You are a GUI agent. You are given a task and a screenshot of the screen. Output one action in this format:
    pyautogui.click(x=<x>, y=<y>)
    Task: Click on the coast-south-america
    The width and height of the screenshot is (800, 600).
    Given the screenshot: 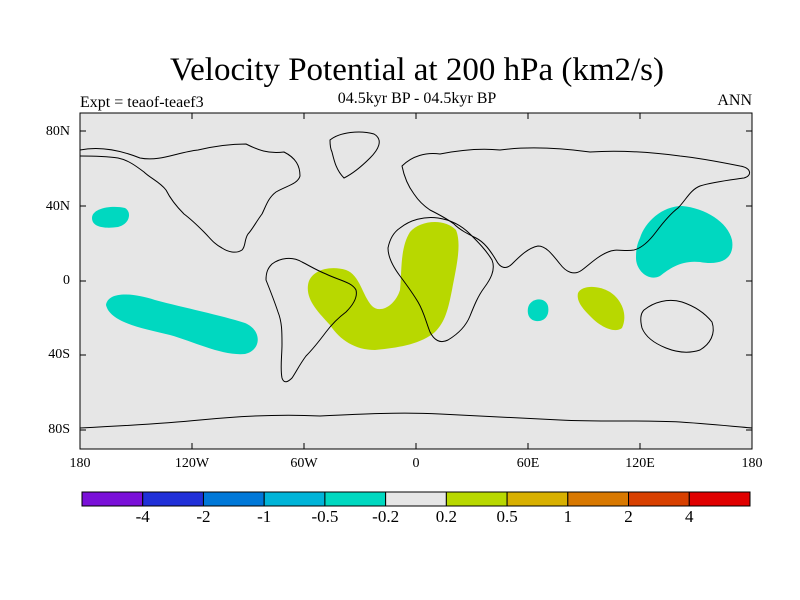 What is the action you would take?
    pyautogui.click(x=311, y=320)
    